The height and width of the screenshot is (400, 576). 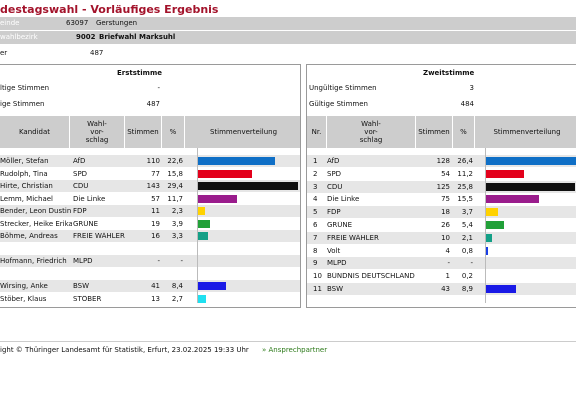 I want to click on waehler-value: 487, so click(x=97, y=53).